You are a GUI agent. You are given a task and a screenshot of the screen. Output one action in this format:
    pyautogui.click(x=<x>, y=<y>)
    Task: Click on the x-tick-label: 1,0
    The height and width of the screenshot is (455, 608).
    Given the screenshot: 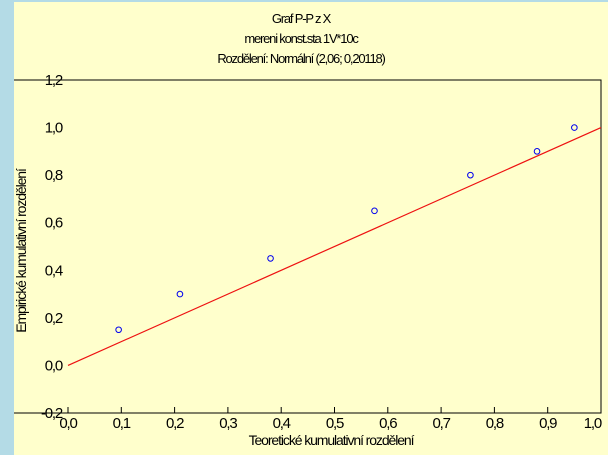 What is the action you would take?
    pyautogui.click(x=593, y=423)
    